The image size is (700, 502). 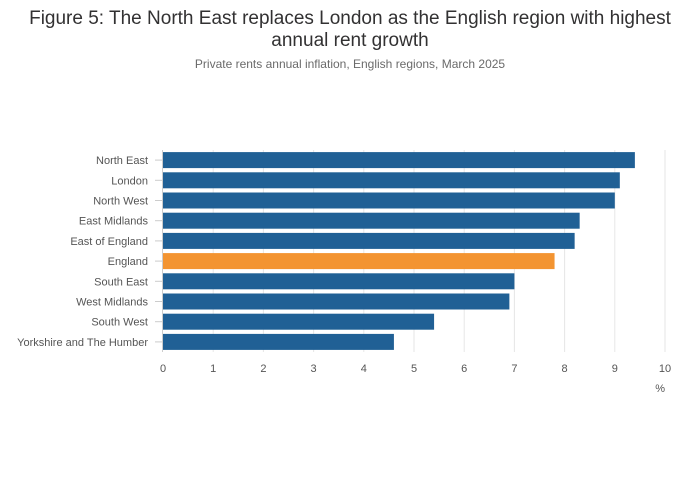 I want to click on bar-east-midlands, so click(x=371, y=220).